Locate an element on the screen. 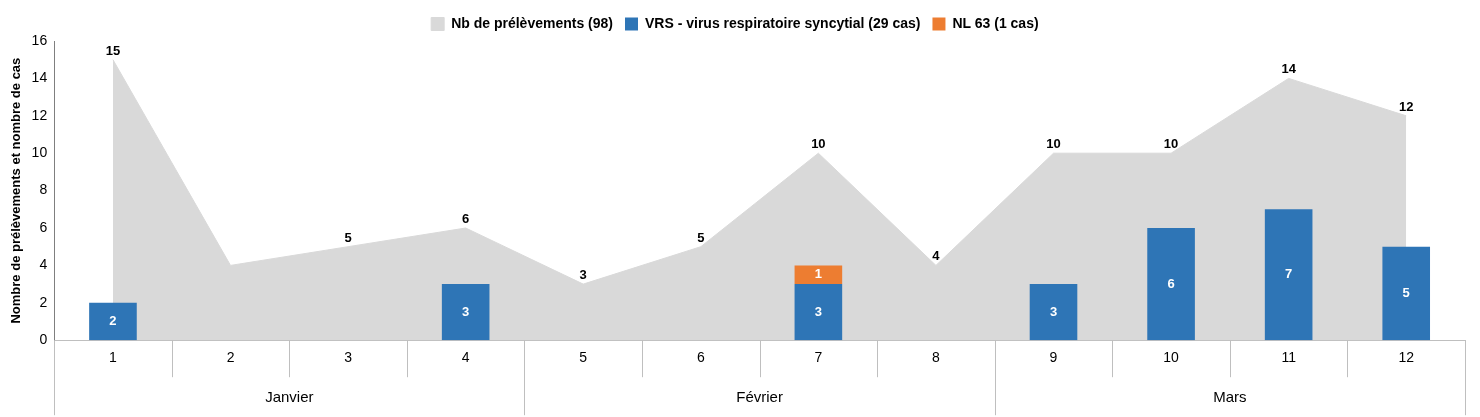  legend-label: Nb de prélèvements (98) is located at coordinates (532, 22).